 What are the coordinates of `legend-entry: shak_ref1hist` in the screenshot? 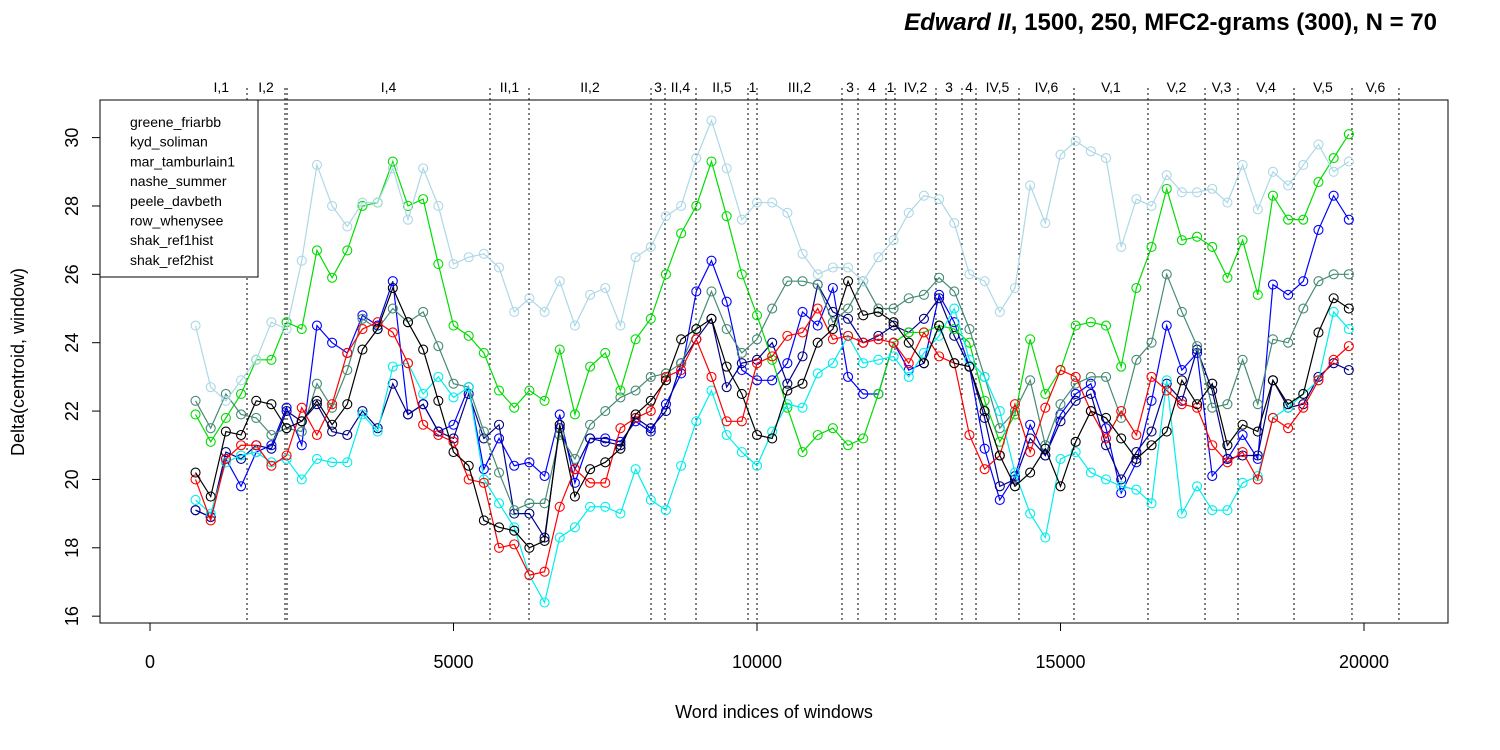 It's located at (171, 240).